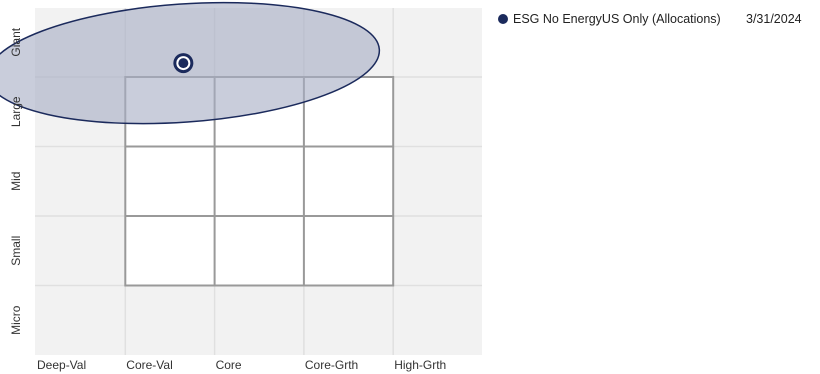 Image resolution: width=820 pixels, height=374 pixels. Describe the element at coordinates (229, 365) in the screenshot. I see `x-tick-label: Core` at that location.